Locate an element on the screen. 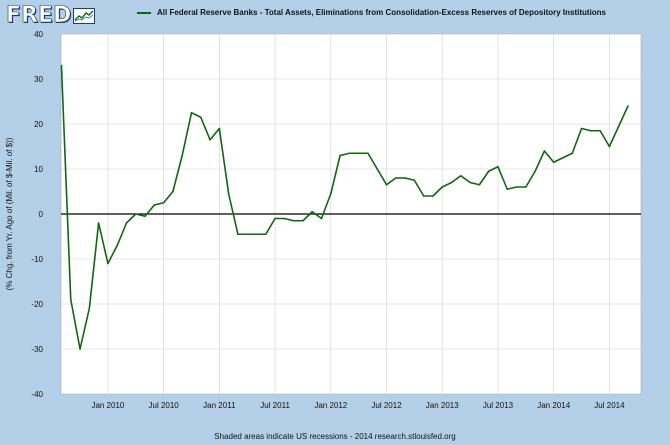  x-tick-label: Jan 2012 is located at coordinates (330, 405).